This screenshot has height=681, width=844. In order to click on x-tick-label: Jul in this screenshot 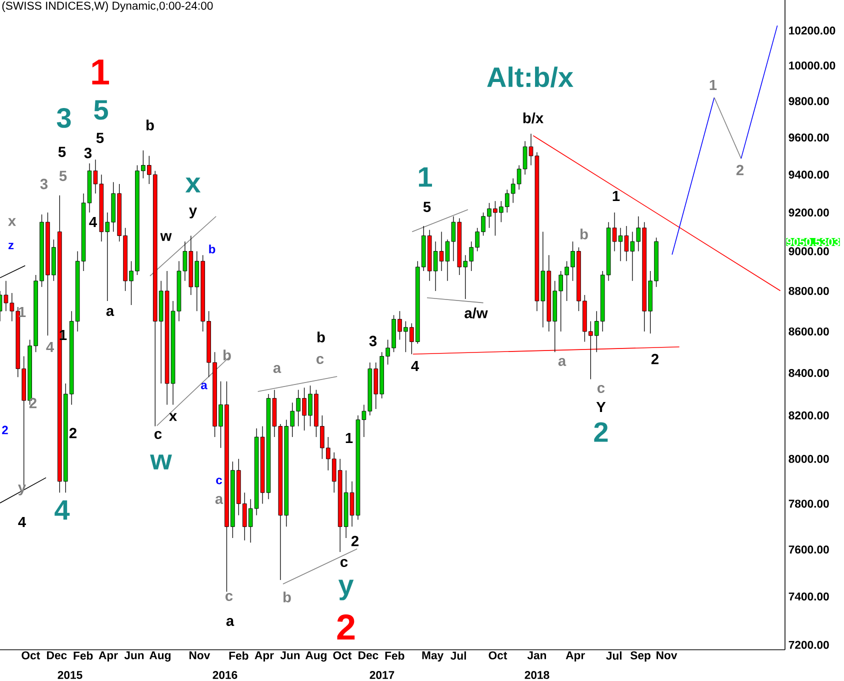, I will do `click(614, 655)`.